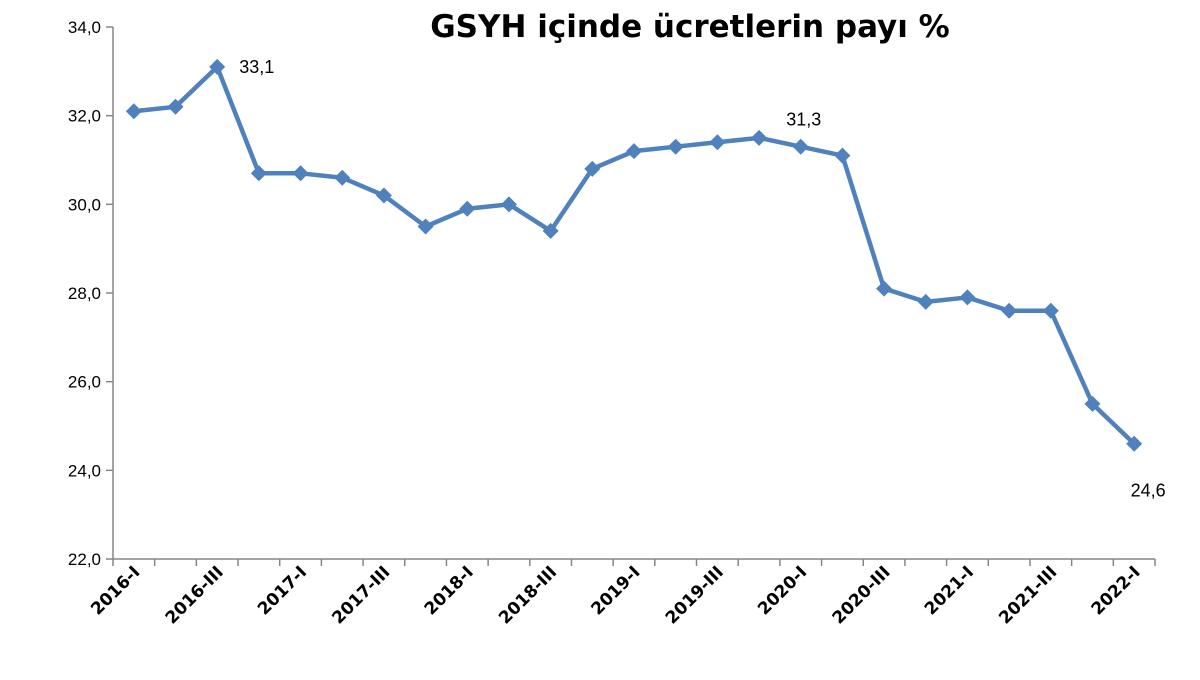 This screenshot has height=680, width=1200. What do you see at coordinates (84, 470) in the screenshot?
I see `y-tick-label: 24,0` at bounding box center [84, 470].